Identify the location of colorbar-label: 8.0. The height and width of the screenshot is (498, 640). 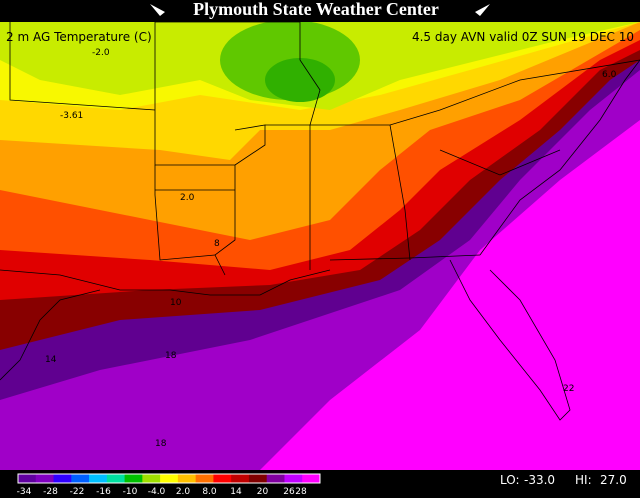
(209, 492).